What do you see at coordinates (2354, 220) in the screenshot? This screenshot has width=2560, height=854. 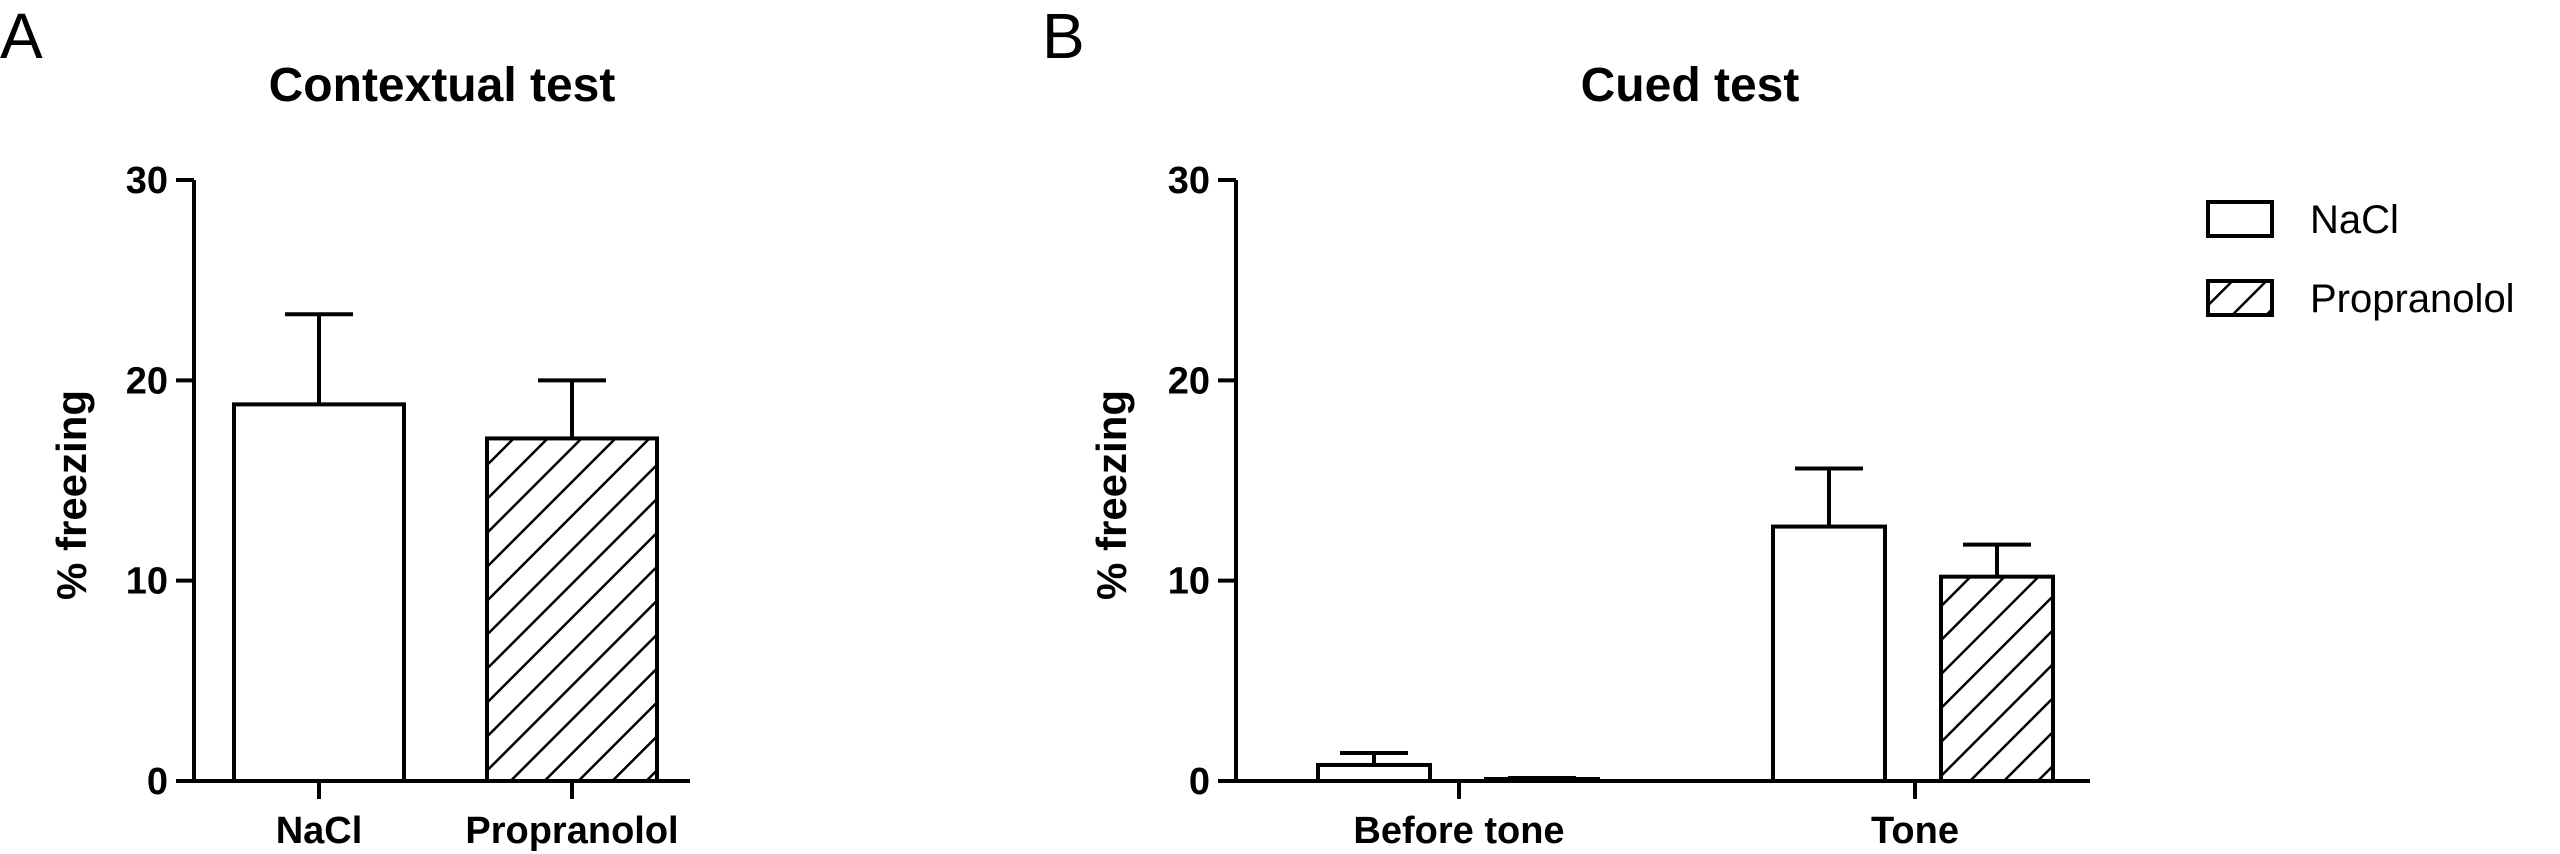 I see `legend-label-nacl: NaCl` at bounding box center [2354, 220].